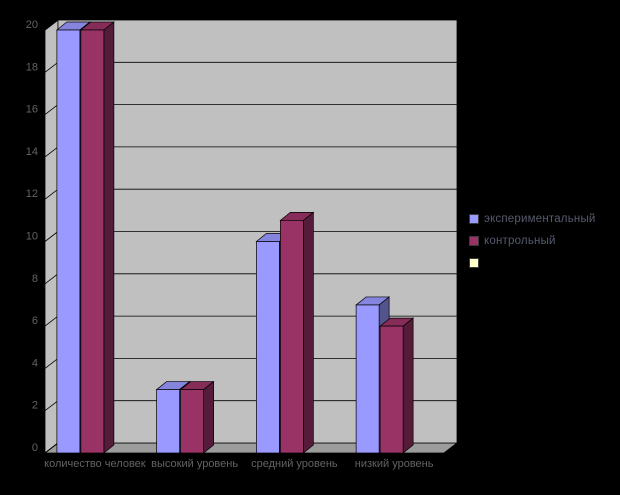 Image resolution: width=620 pixels, height=495 pixels. I want to click on category-label: высокий уровень, so click(194, 464).